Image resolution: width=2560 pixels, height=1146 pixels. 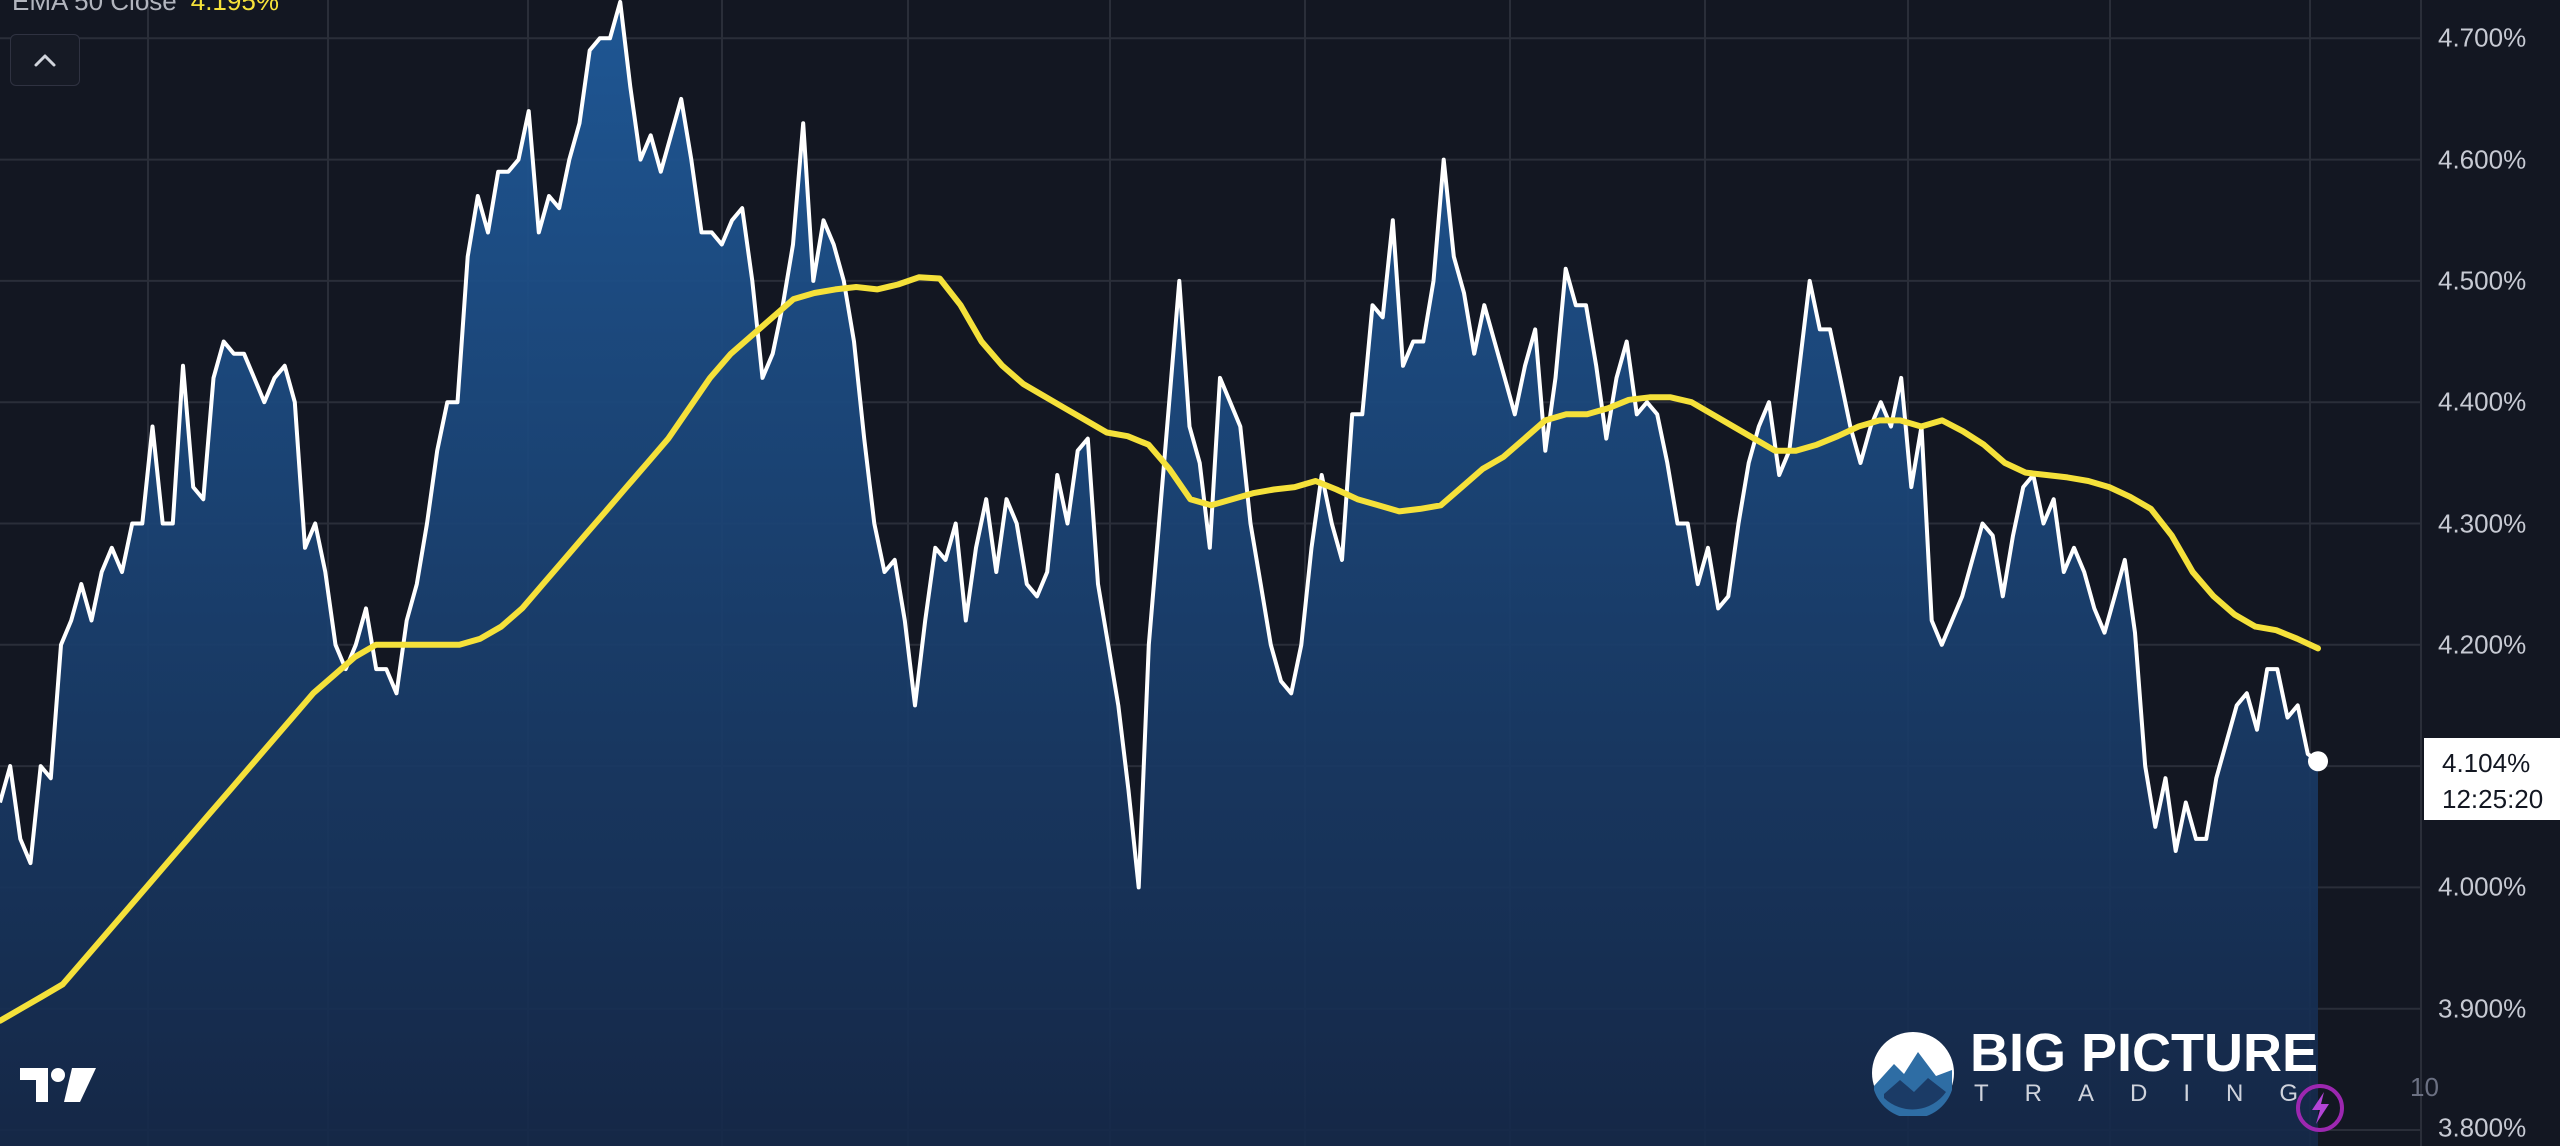 What do you see at coordinates (2493, 799) in the screenshot?
I see `bar-countdown: 12:25:20` at bounding box center [2493, 799].